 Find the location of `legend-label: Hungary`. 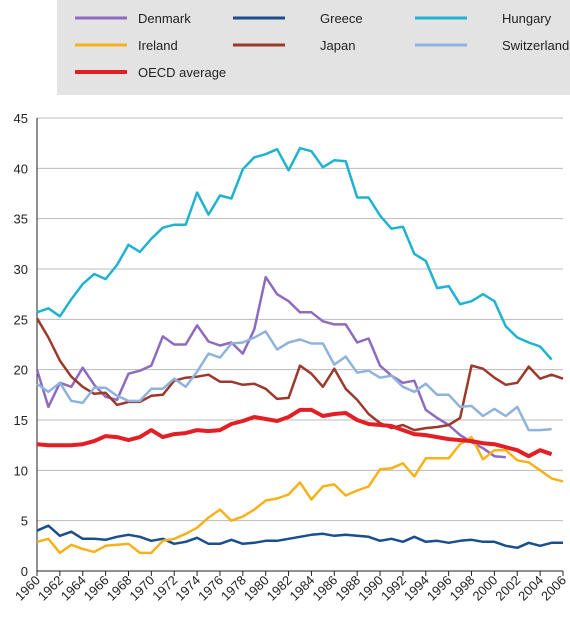

legend-label: Hungary is located at coordinates (527, 18).